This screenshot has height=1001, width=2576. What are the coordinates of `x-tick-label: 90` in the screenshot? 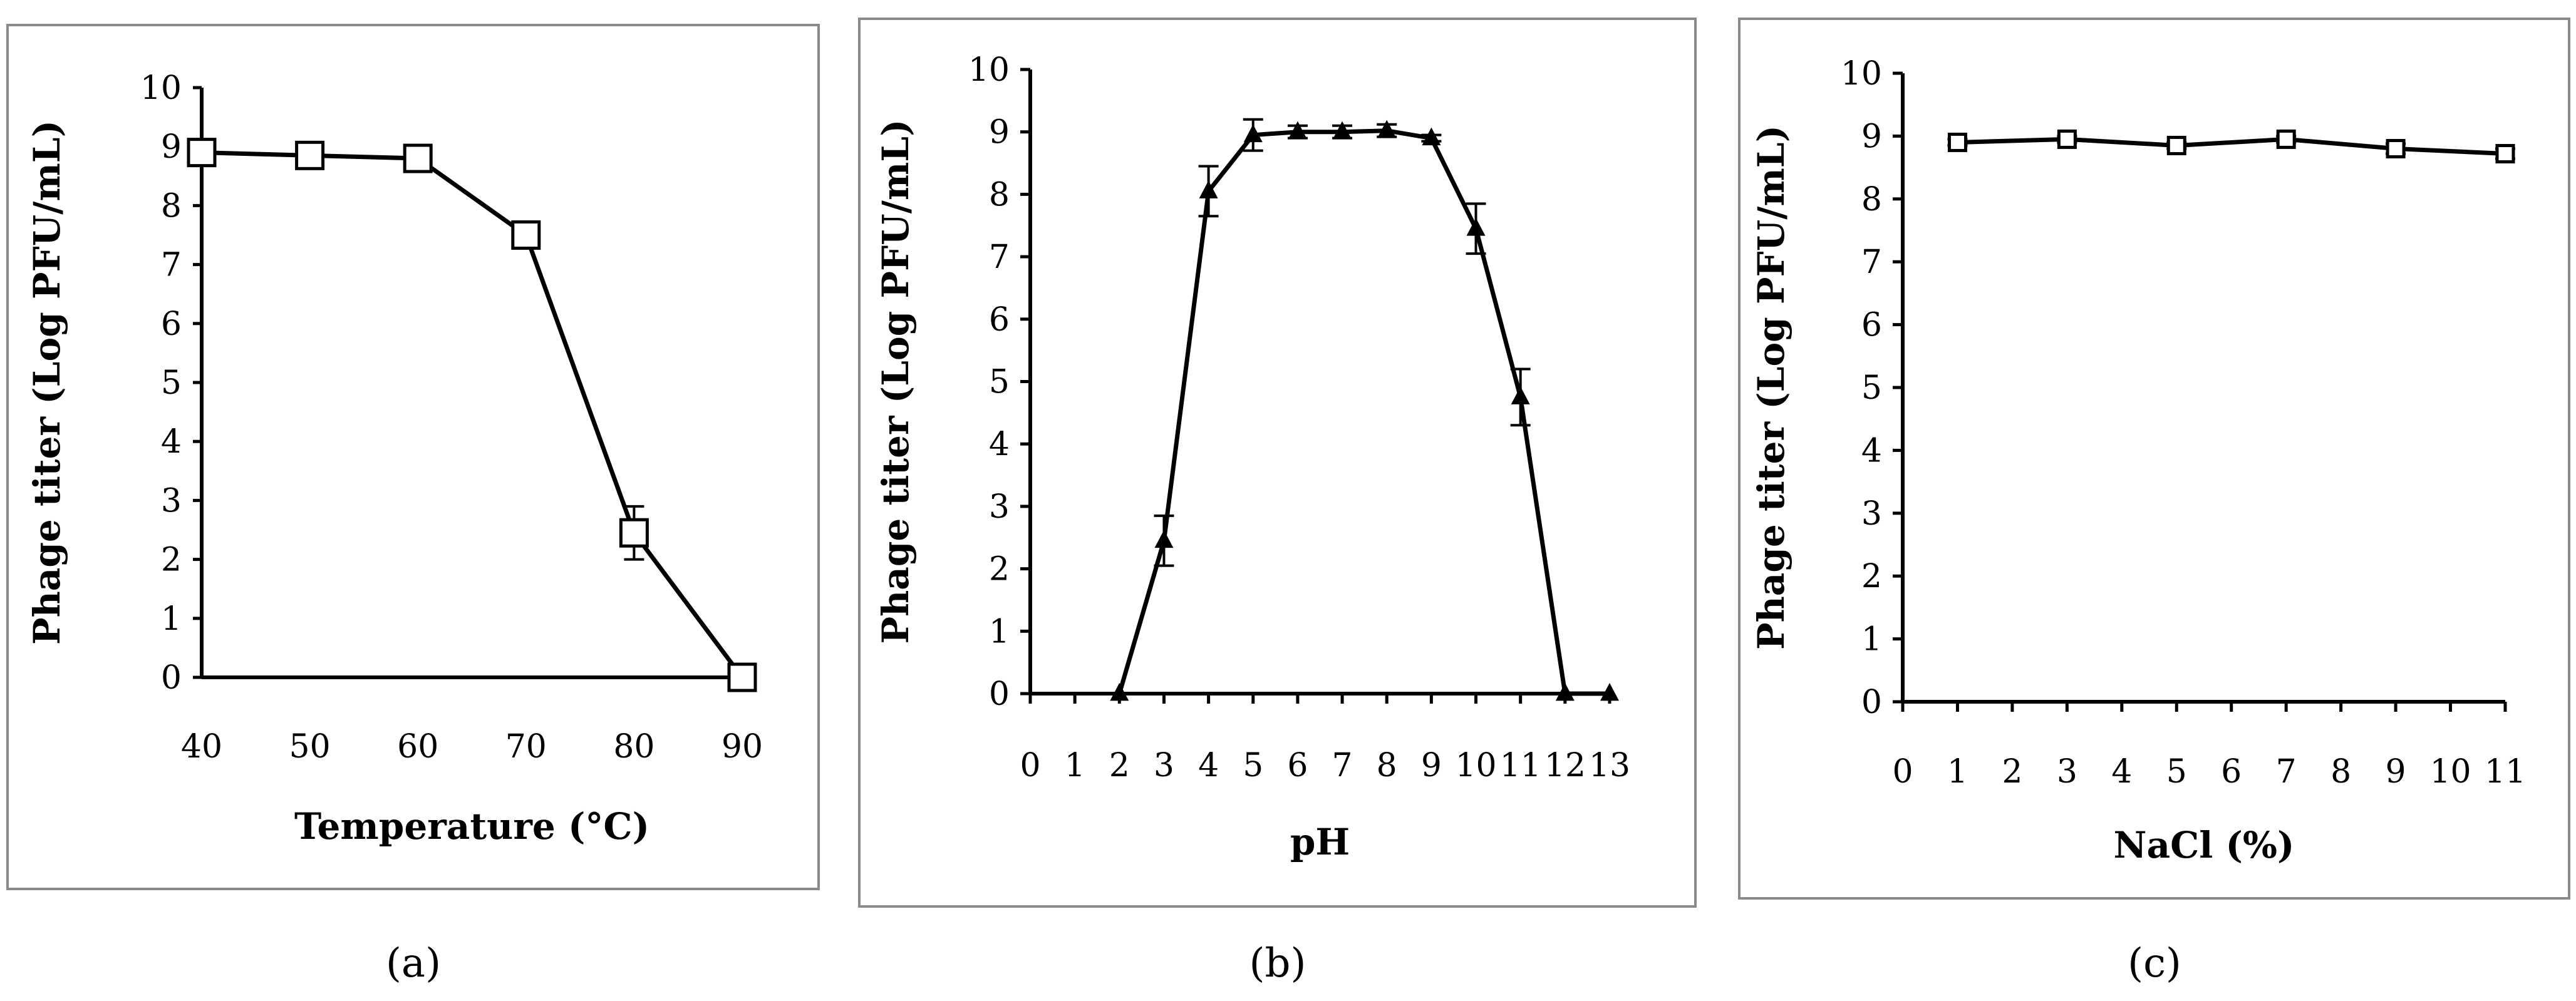 It's located at (742, 747).